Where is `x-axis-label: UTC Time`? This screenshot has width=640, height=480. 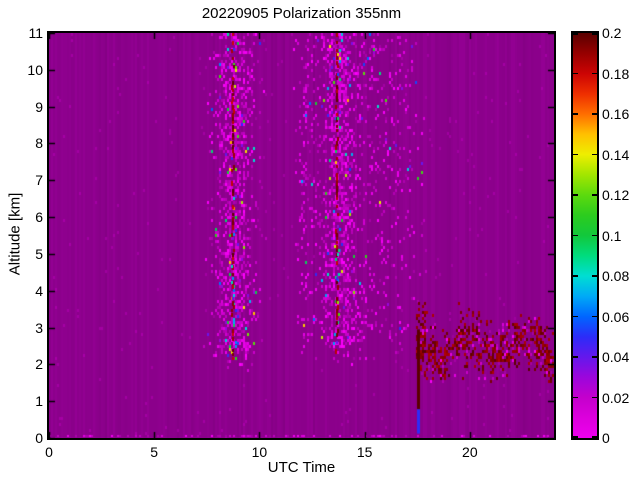 x-axis-label: UTC Time is located at coordinates (301, 467).